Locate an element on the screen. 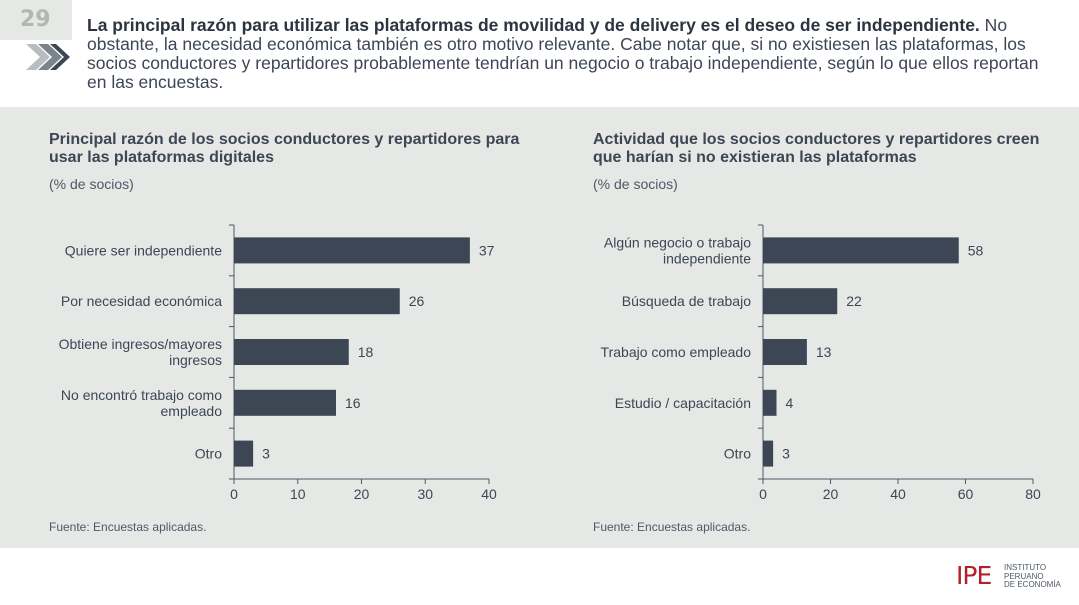 Image resolution: width=1079 pixels, height=605 pixels. logo-mark: IPE is located at coordinates (974, 575).